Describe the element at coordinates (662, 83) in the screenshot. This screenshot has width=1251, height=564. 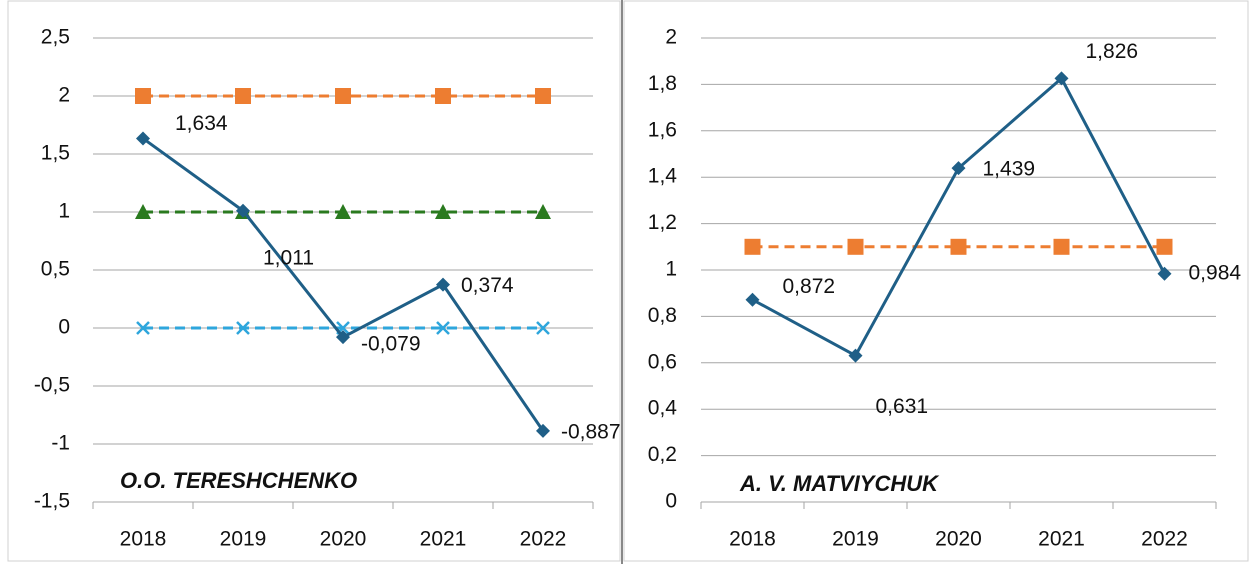
I see `y-tick-label: 1,8` at that location.